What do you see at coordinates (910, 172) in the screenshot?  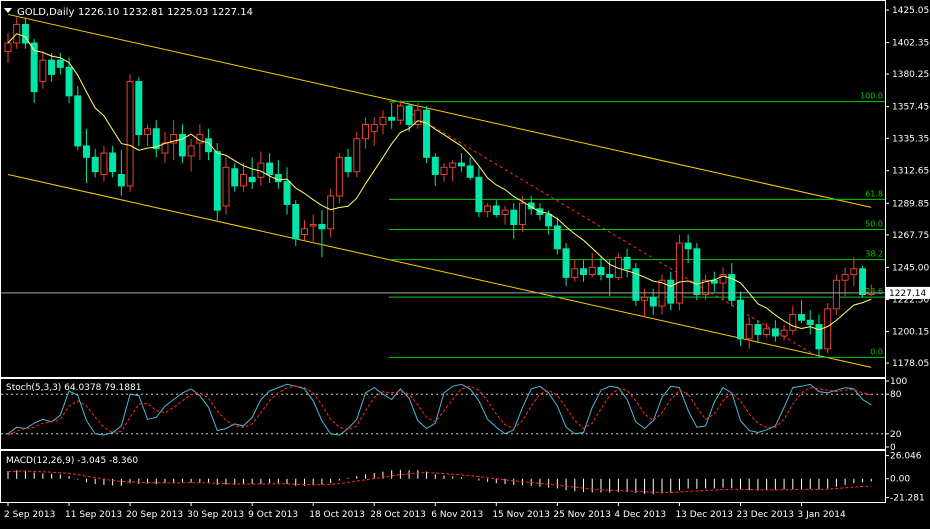 I see `price-tick-label: 1312.65` at bounding box center [910, 172].